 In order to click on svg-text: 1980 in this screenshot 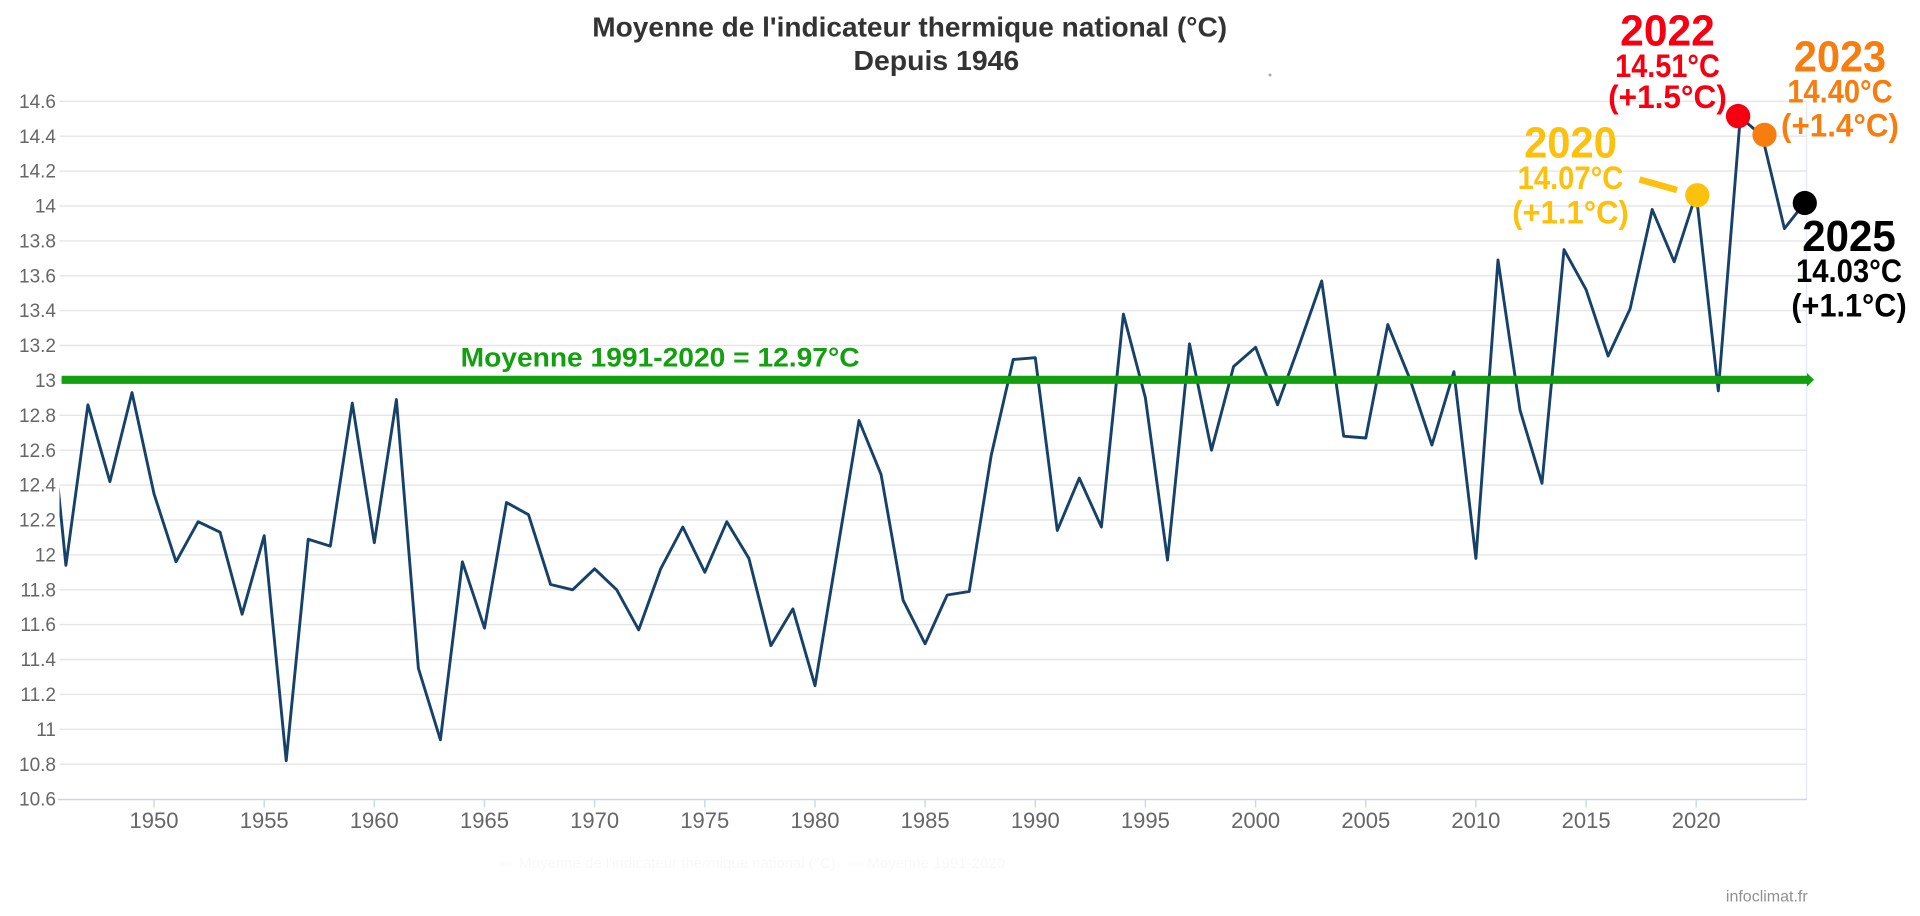, I will do `click(815, 820)`.